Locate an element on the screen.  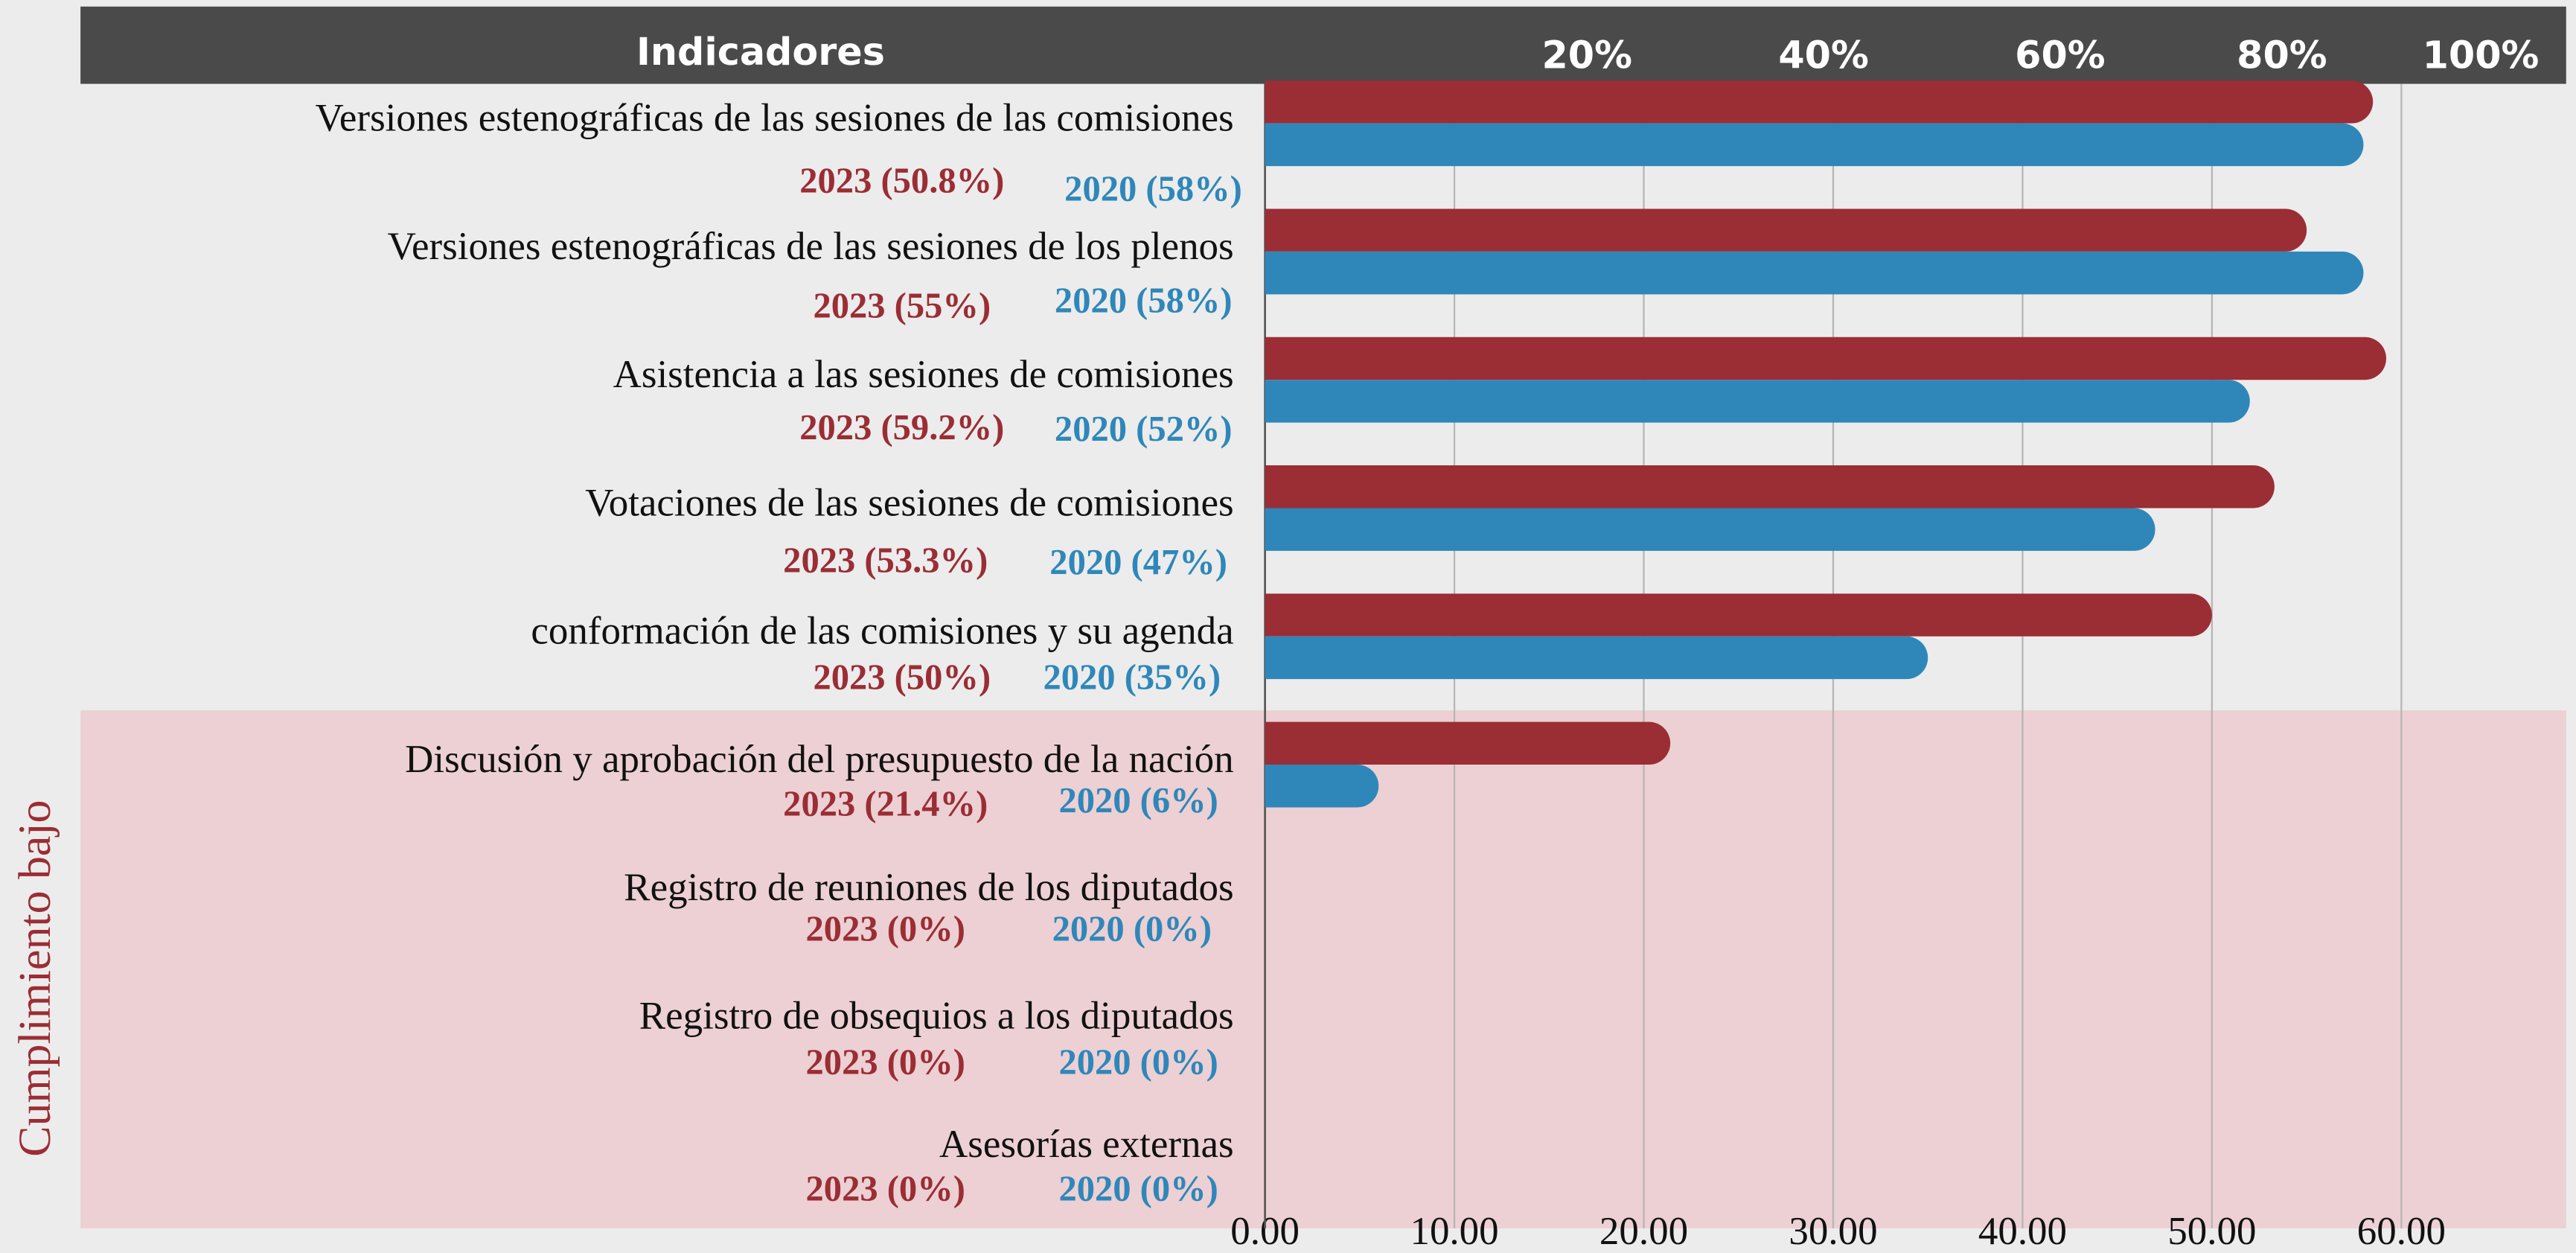
row-value-label: 2023 (53.3%) is located at coordinates (886, 561).